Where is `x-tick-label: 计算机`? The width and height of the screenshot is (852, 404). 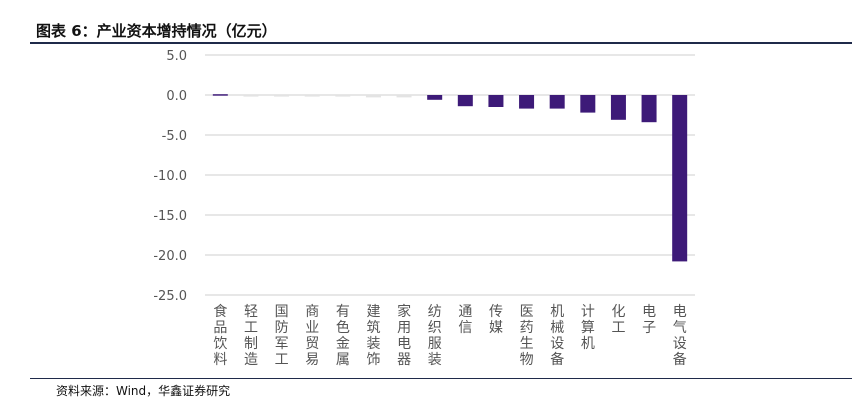 x-tick-label: 计算机 is located at coordinates (588, 328).